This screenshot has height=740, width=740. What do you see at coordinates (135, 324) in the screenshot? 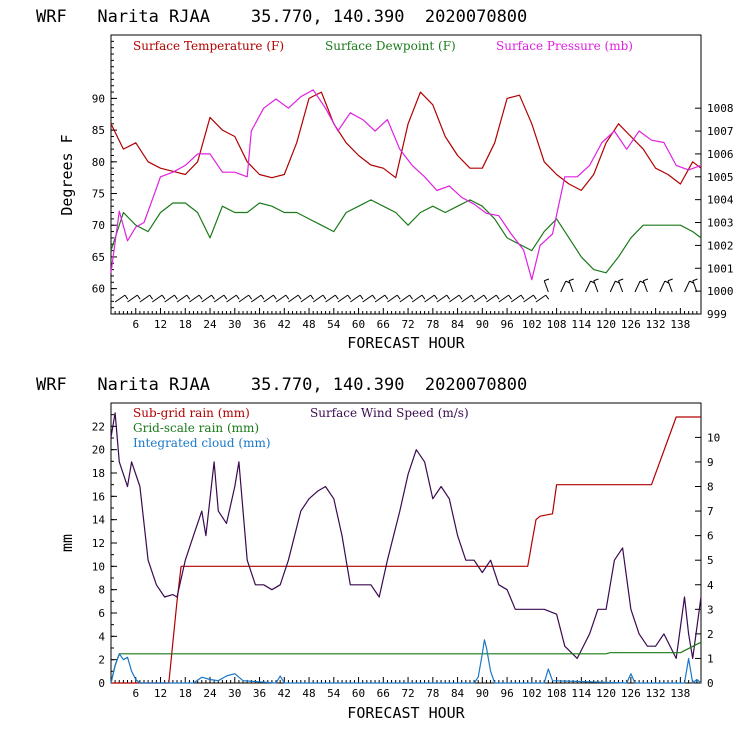
I see `panel-1-x-tick-label: 6` at bounding box center [135, 324].